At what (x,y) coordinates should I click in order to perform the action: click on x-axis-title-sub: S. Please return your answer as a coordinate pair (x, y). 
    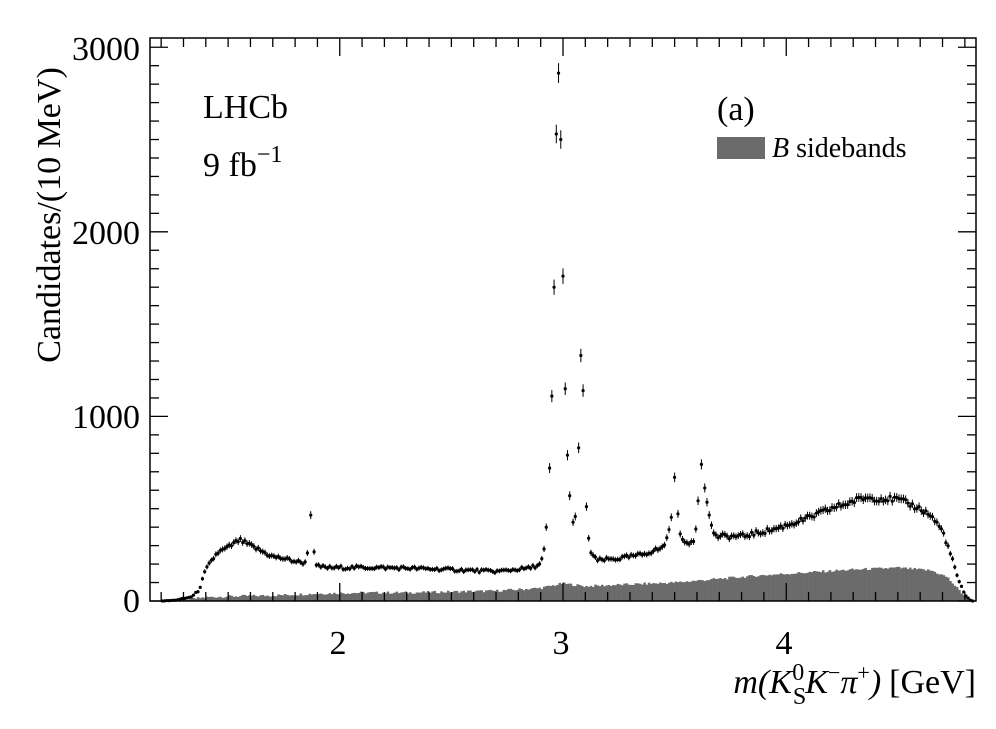
    Looking at the image, I should click on (799, 697).